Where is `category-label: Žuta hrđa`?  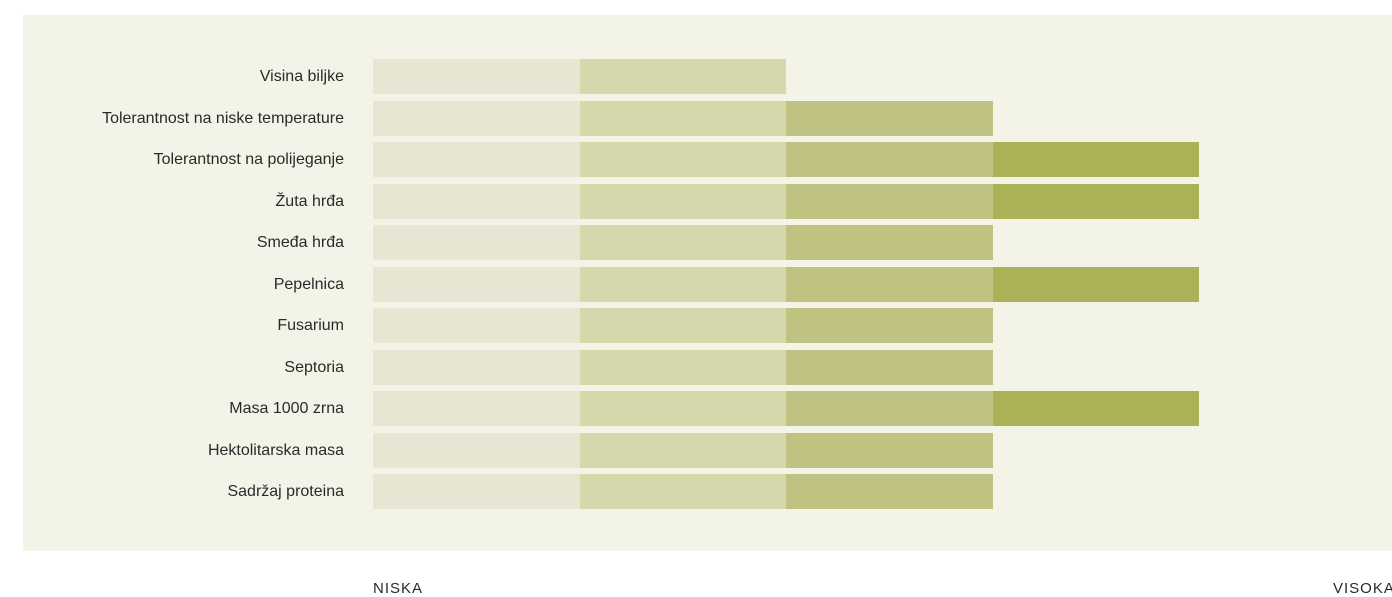 category-label: Žuta hrđa is located at coordinates (309, 201).